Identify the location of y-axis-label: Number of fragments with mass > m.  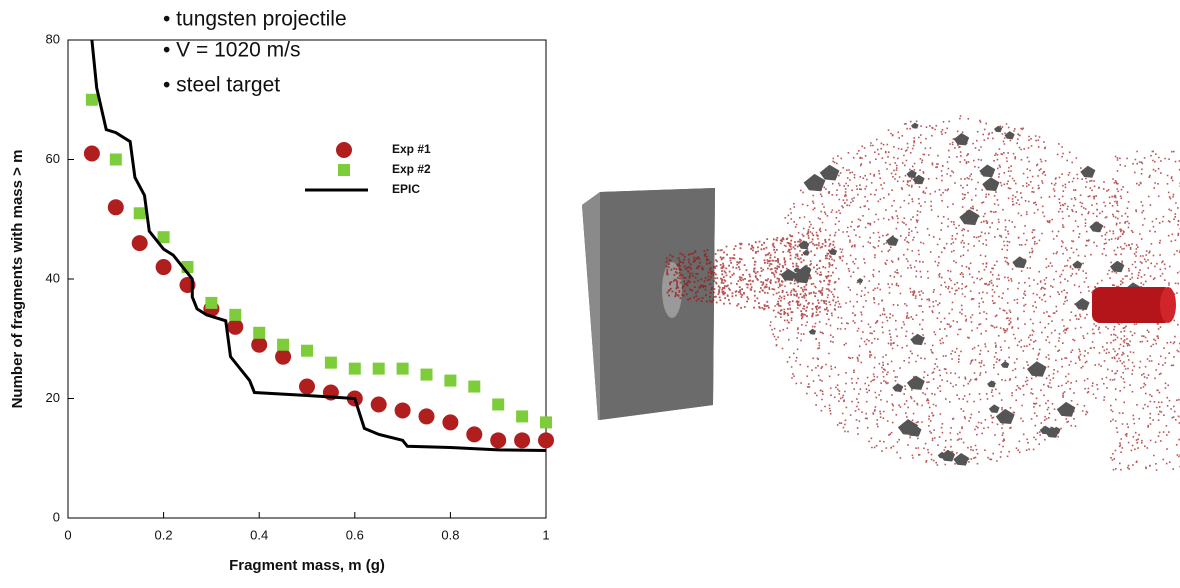
(17, 279).